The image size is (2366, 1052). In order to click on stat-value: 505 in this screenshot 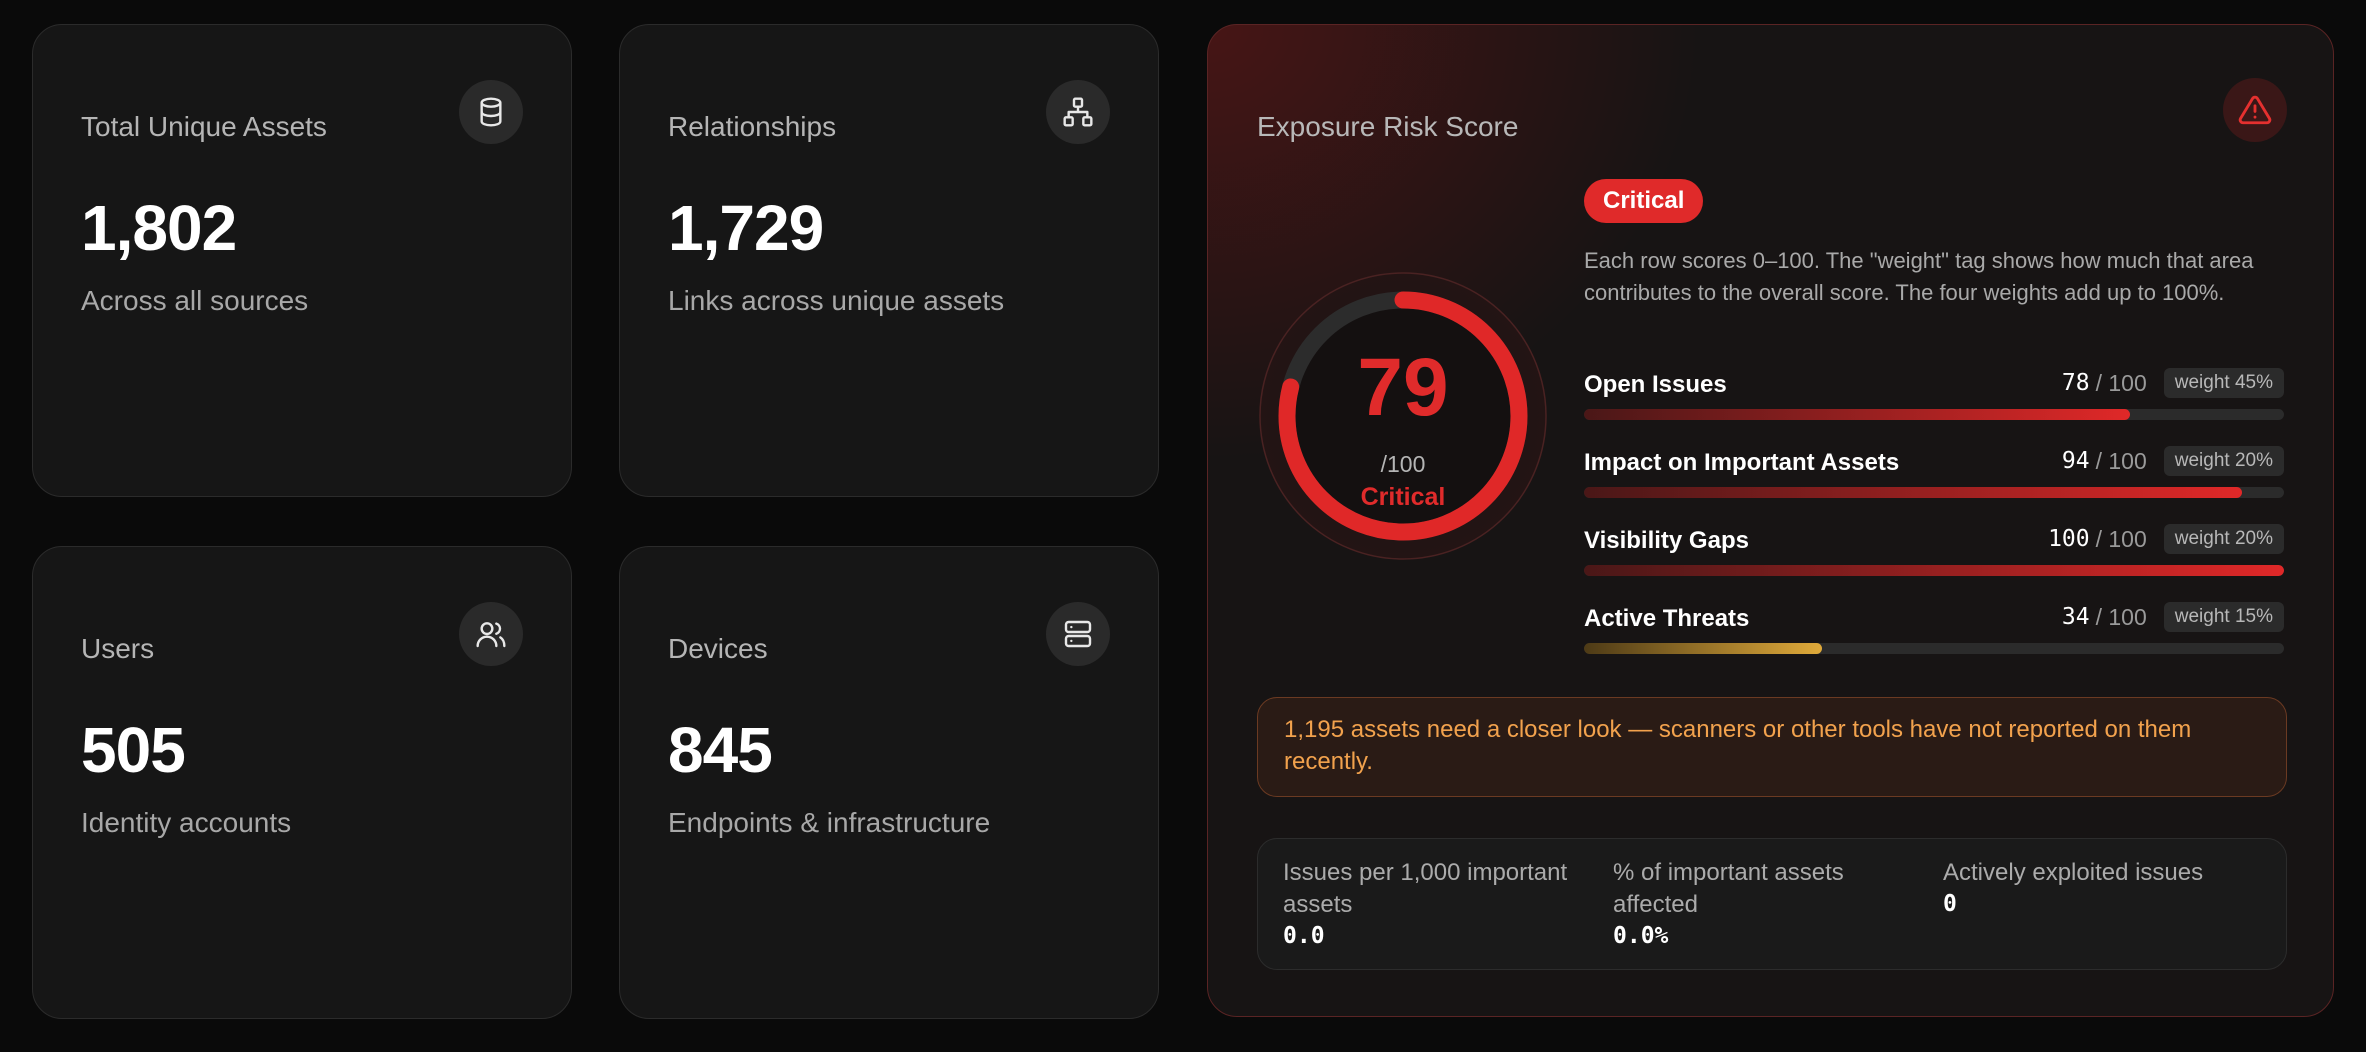, I will do `click(133, 750)`.